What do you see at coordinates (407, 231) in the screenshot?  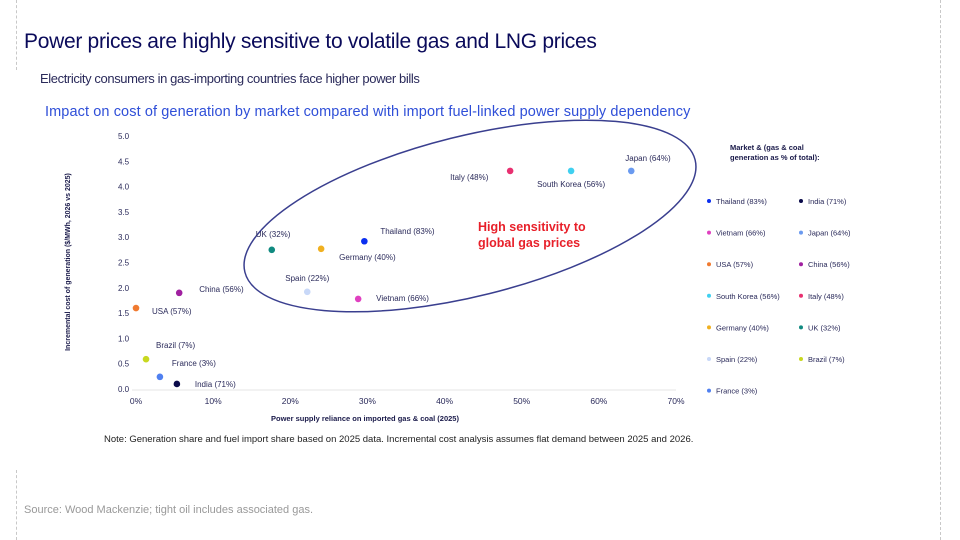 I see `data-label: Thailand (83%)` at bounding box center [407, 231].